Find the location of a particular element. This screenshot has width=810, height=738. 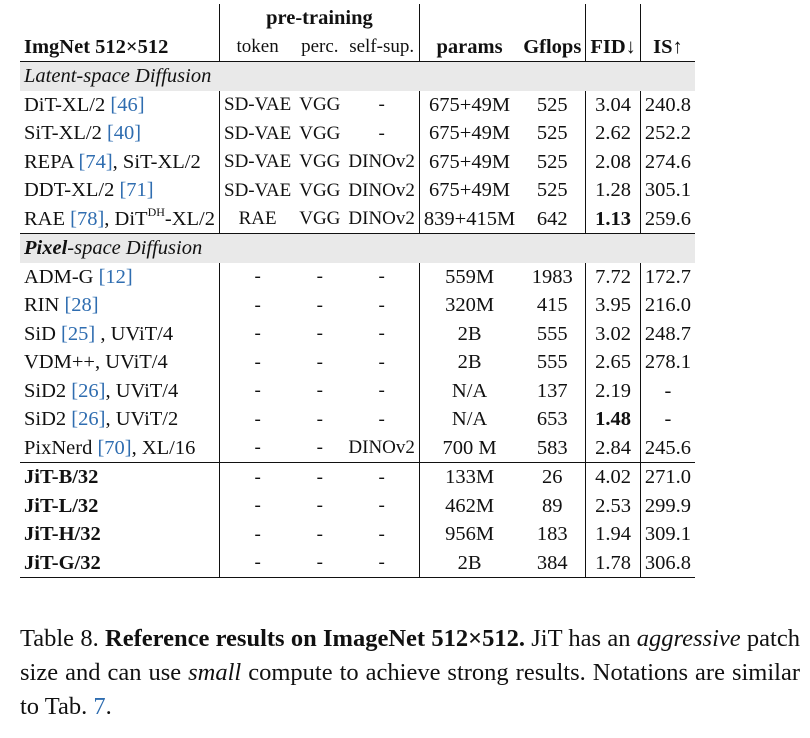

is-cell: - is located at coordinates (667, 390).